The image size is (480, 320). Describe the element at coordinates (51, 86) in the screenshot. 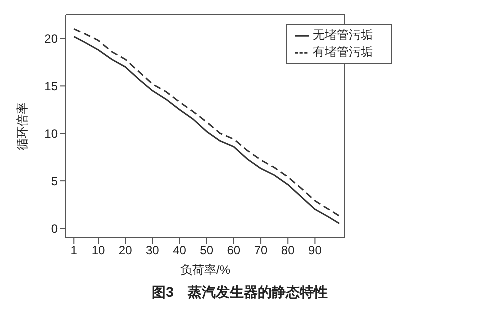

I see `y-tick-label: 15` at that location.